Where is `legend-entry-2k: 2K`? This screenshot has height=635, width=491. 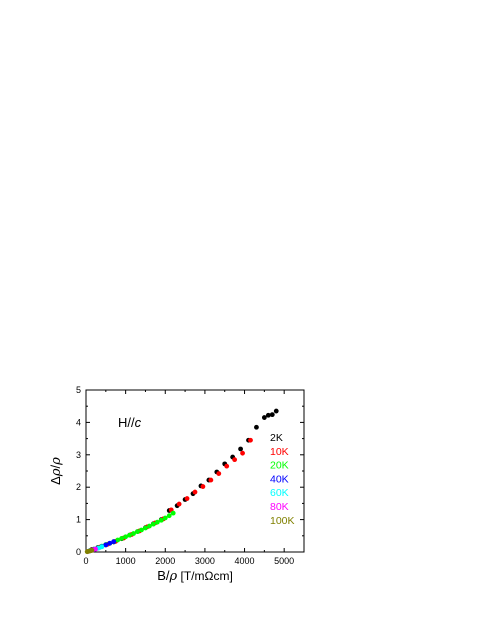
legend-entry-2k: 2K is located at coordinates (276, 438).